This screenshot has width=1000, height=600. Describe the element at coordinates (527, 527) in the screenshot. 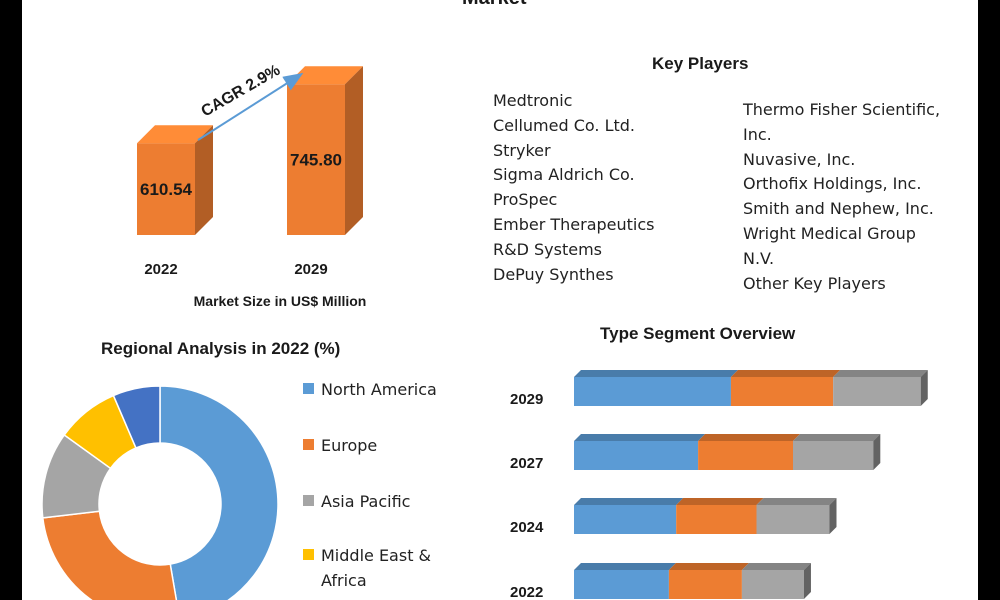

I see `type-category-2024: 2024` at that location.